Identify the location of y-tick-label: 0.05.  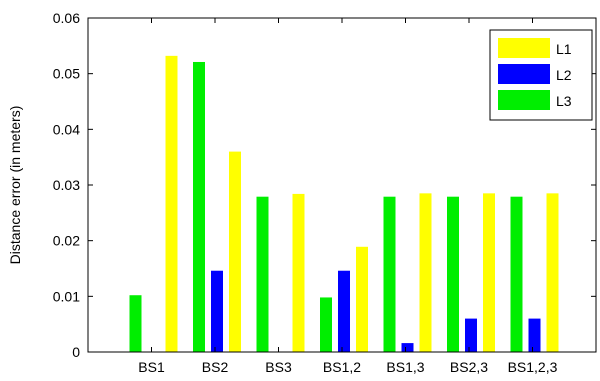
(66, 74).